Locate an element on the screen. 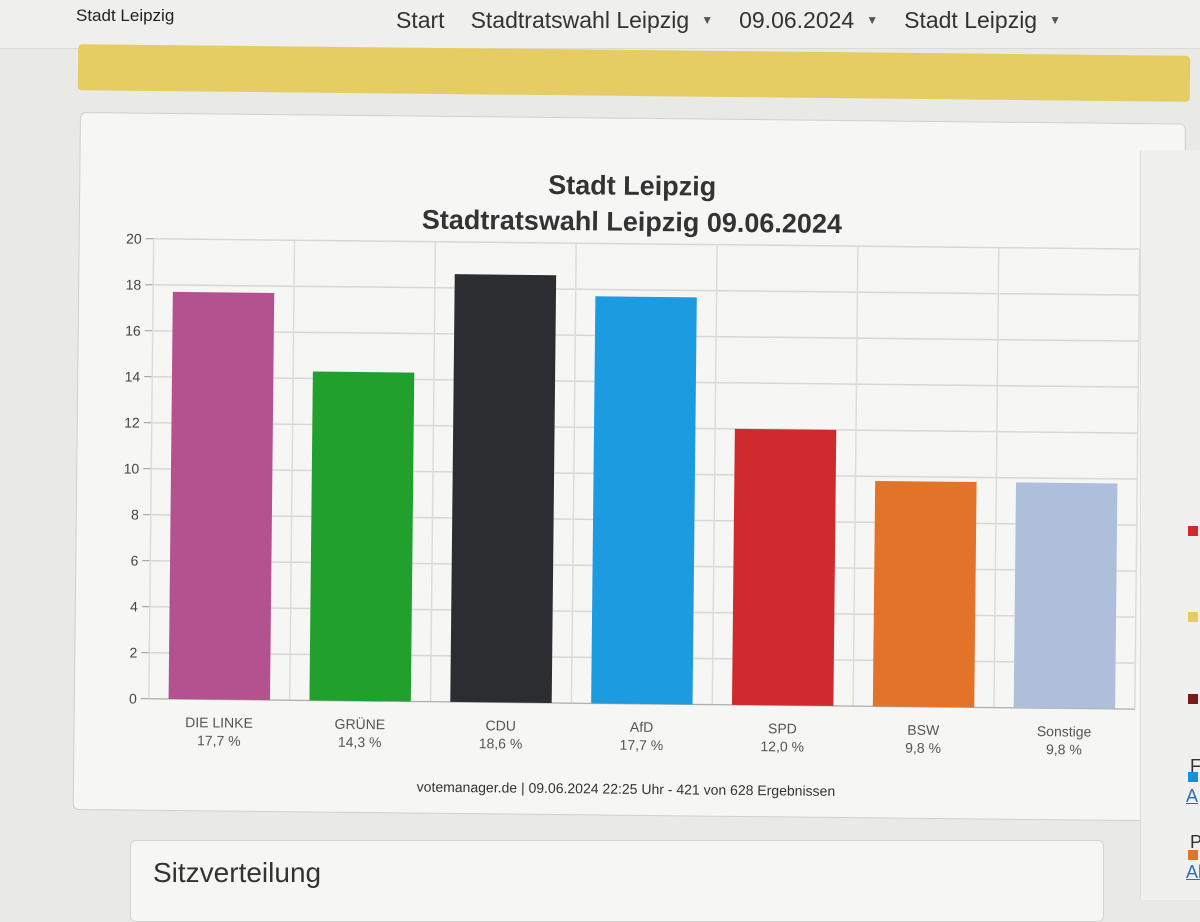 The height and width of the screenshot is (922, 1200). sidebar-label: F is located at coordinates (1195, 766).